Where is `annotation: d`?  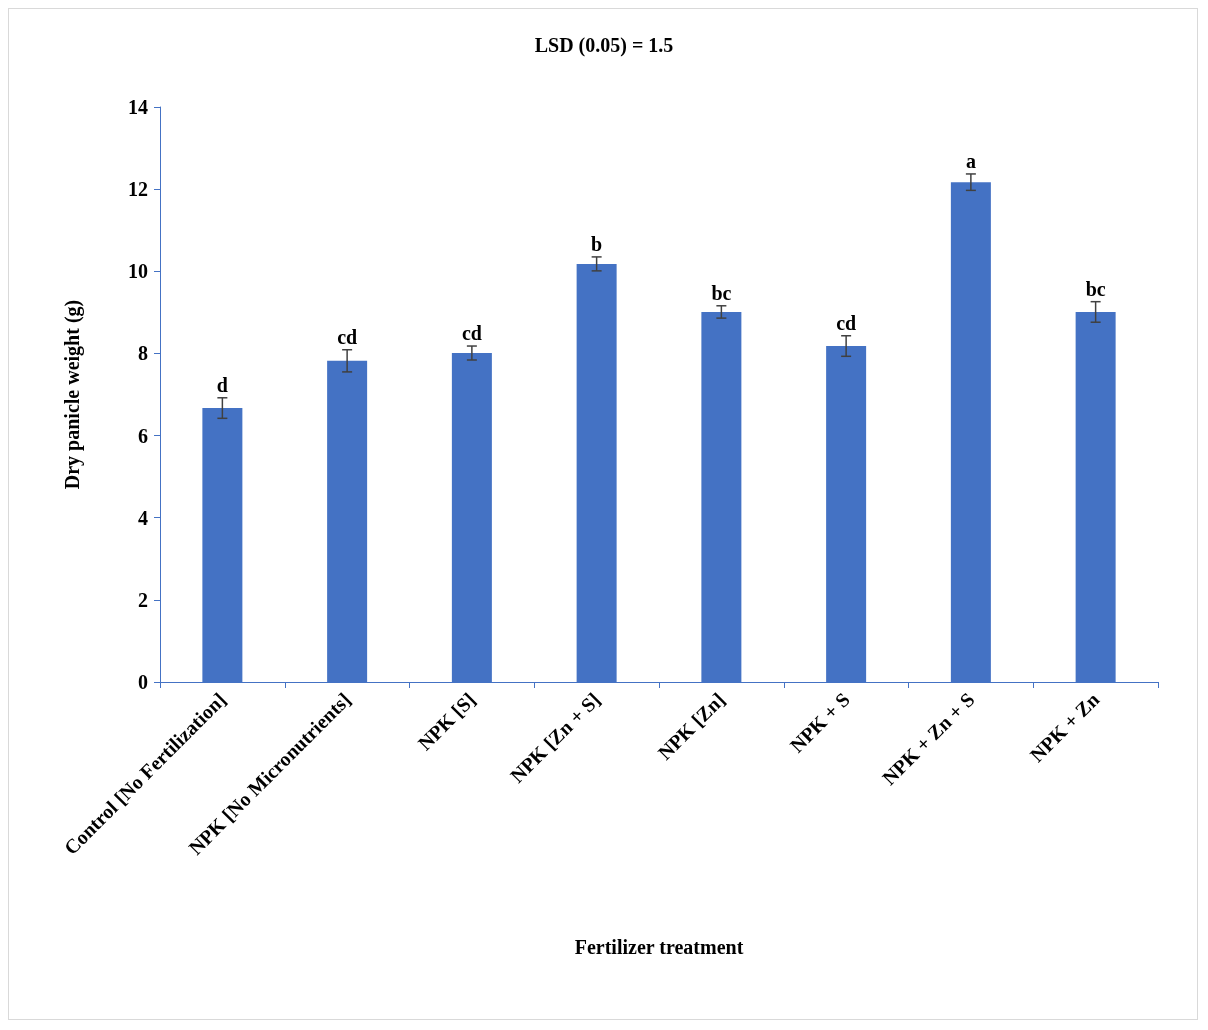
annotation: d is located at coordinates (222, 384).